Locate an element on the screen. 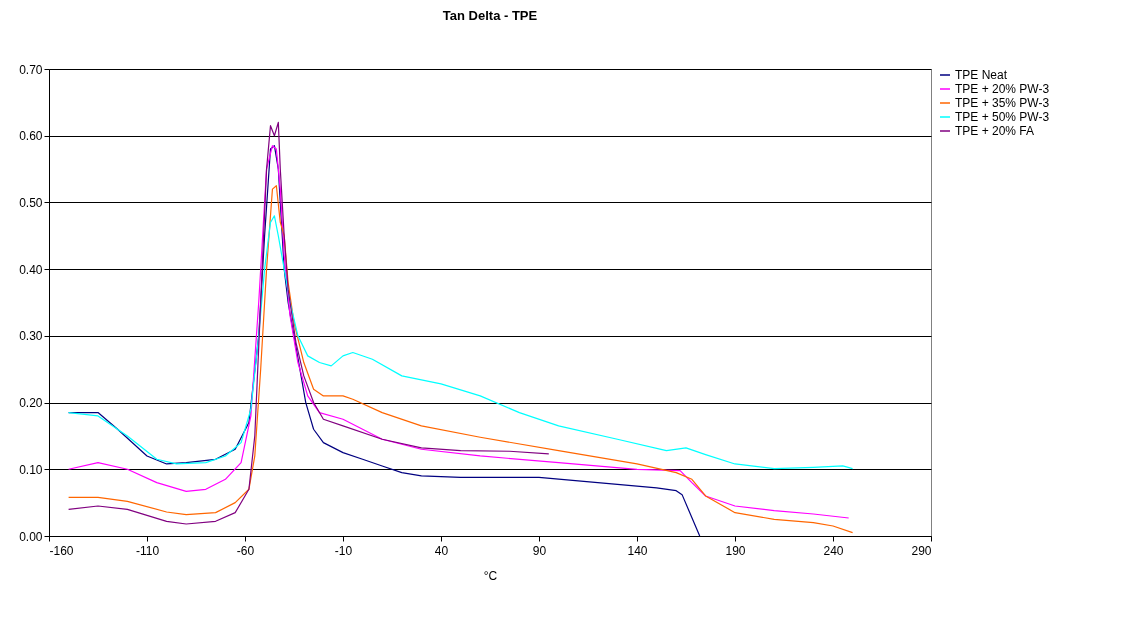  y-tick-label: 0.00 is located at coordinates (31, 536).